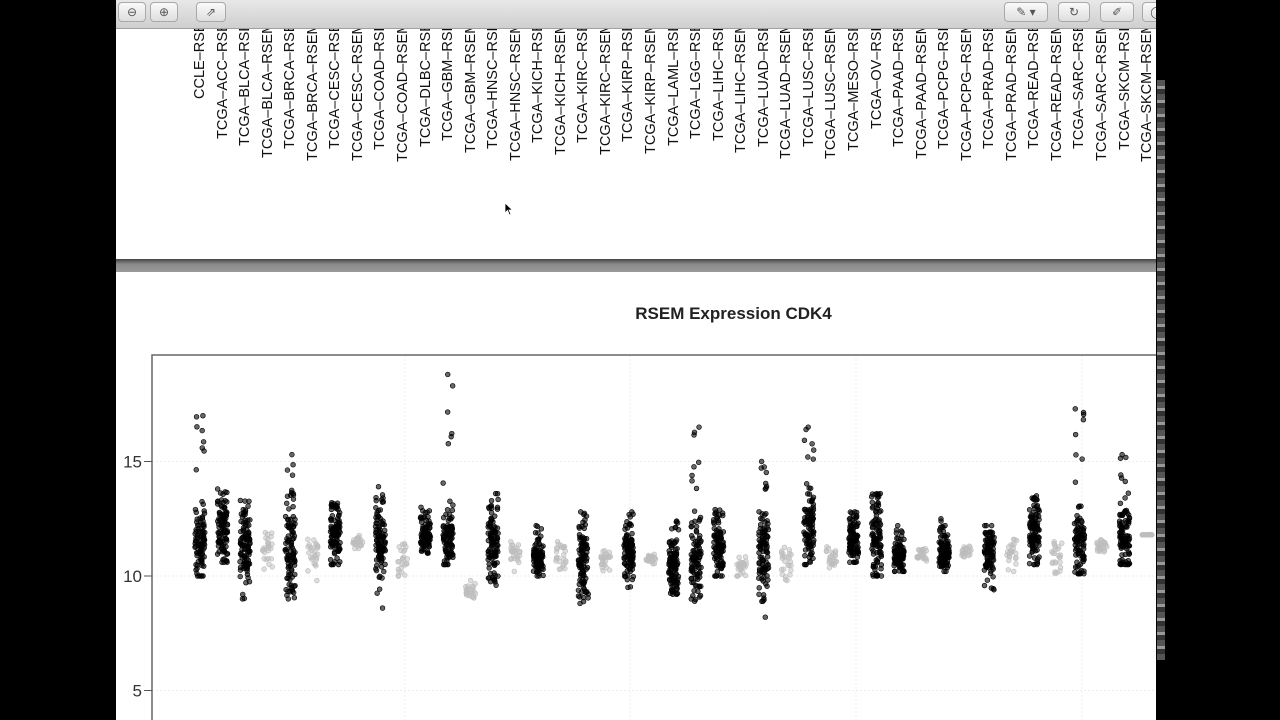  Describe the element at coordinates (853, 89) in the screenshot. I see `x-tick-label: TCGA–MESO–RSE` at that location.